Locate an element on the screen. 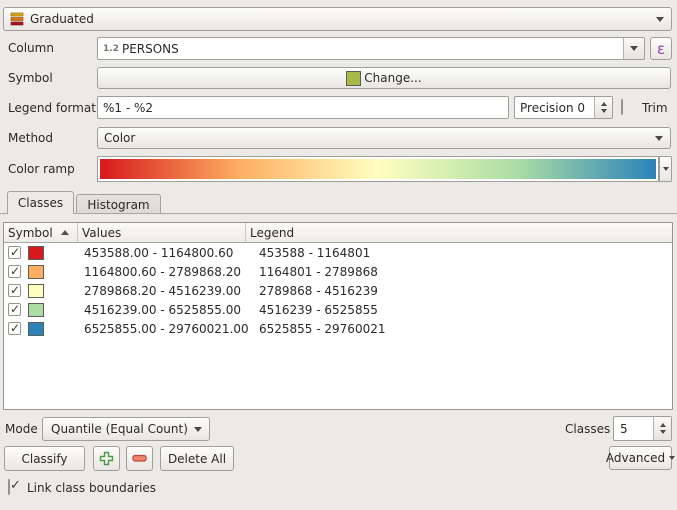 Image resolution: width=677 pixels, height=510 pixels. column-header-legend: Legend is located at coordinates (459, 232).